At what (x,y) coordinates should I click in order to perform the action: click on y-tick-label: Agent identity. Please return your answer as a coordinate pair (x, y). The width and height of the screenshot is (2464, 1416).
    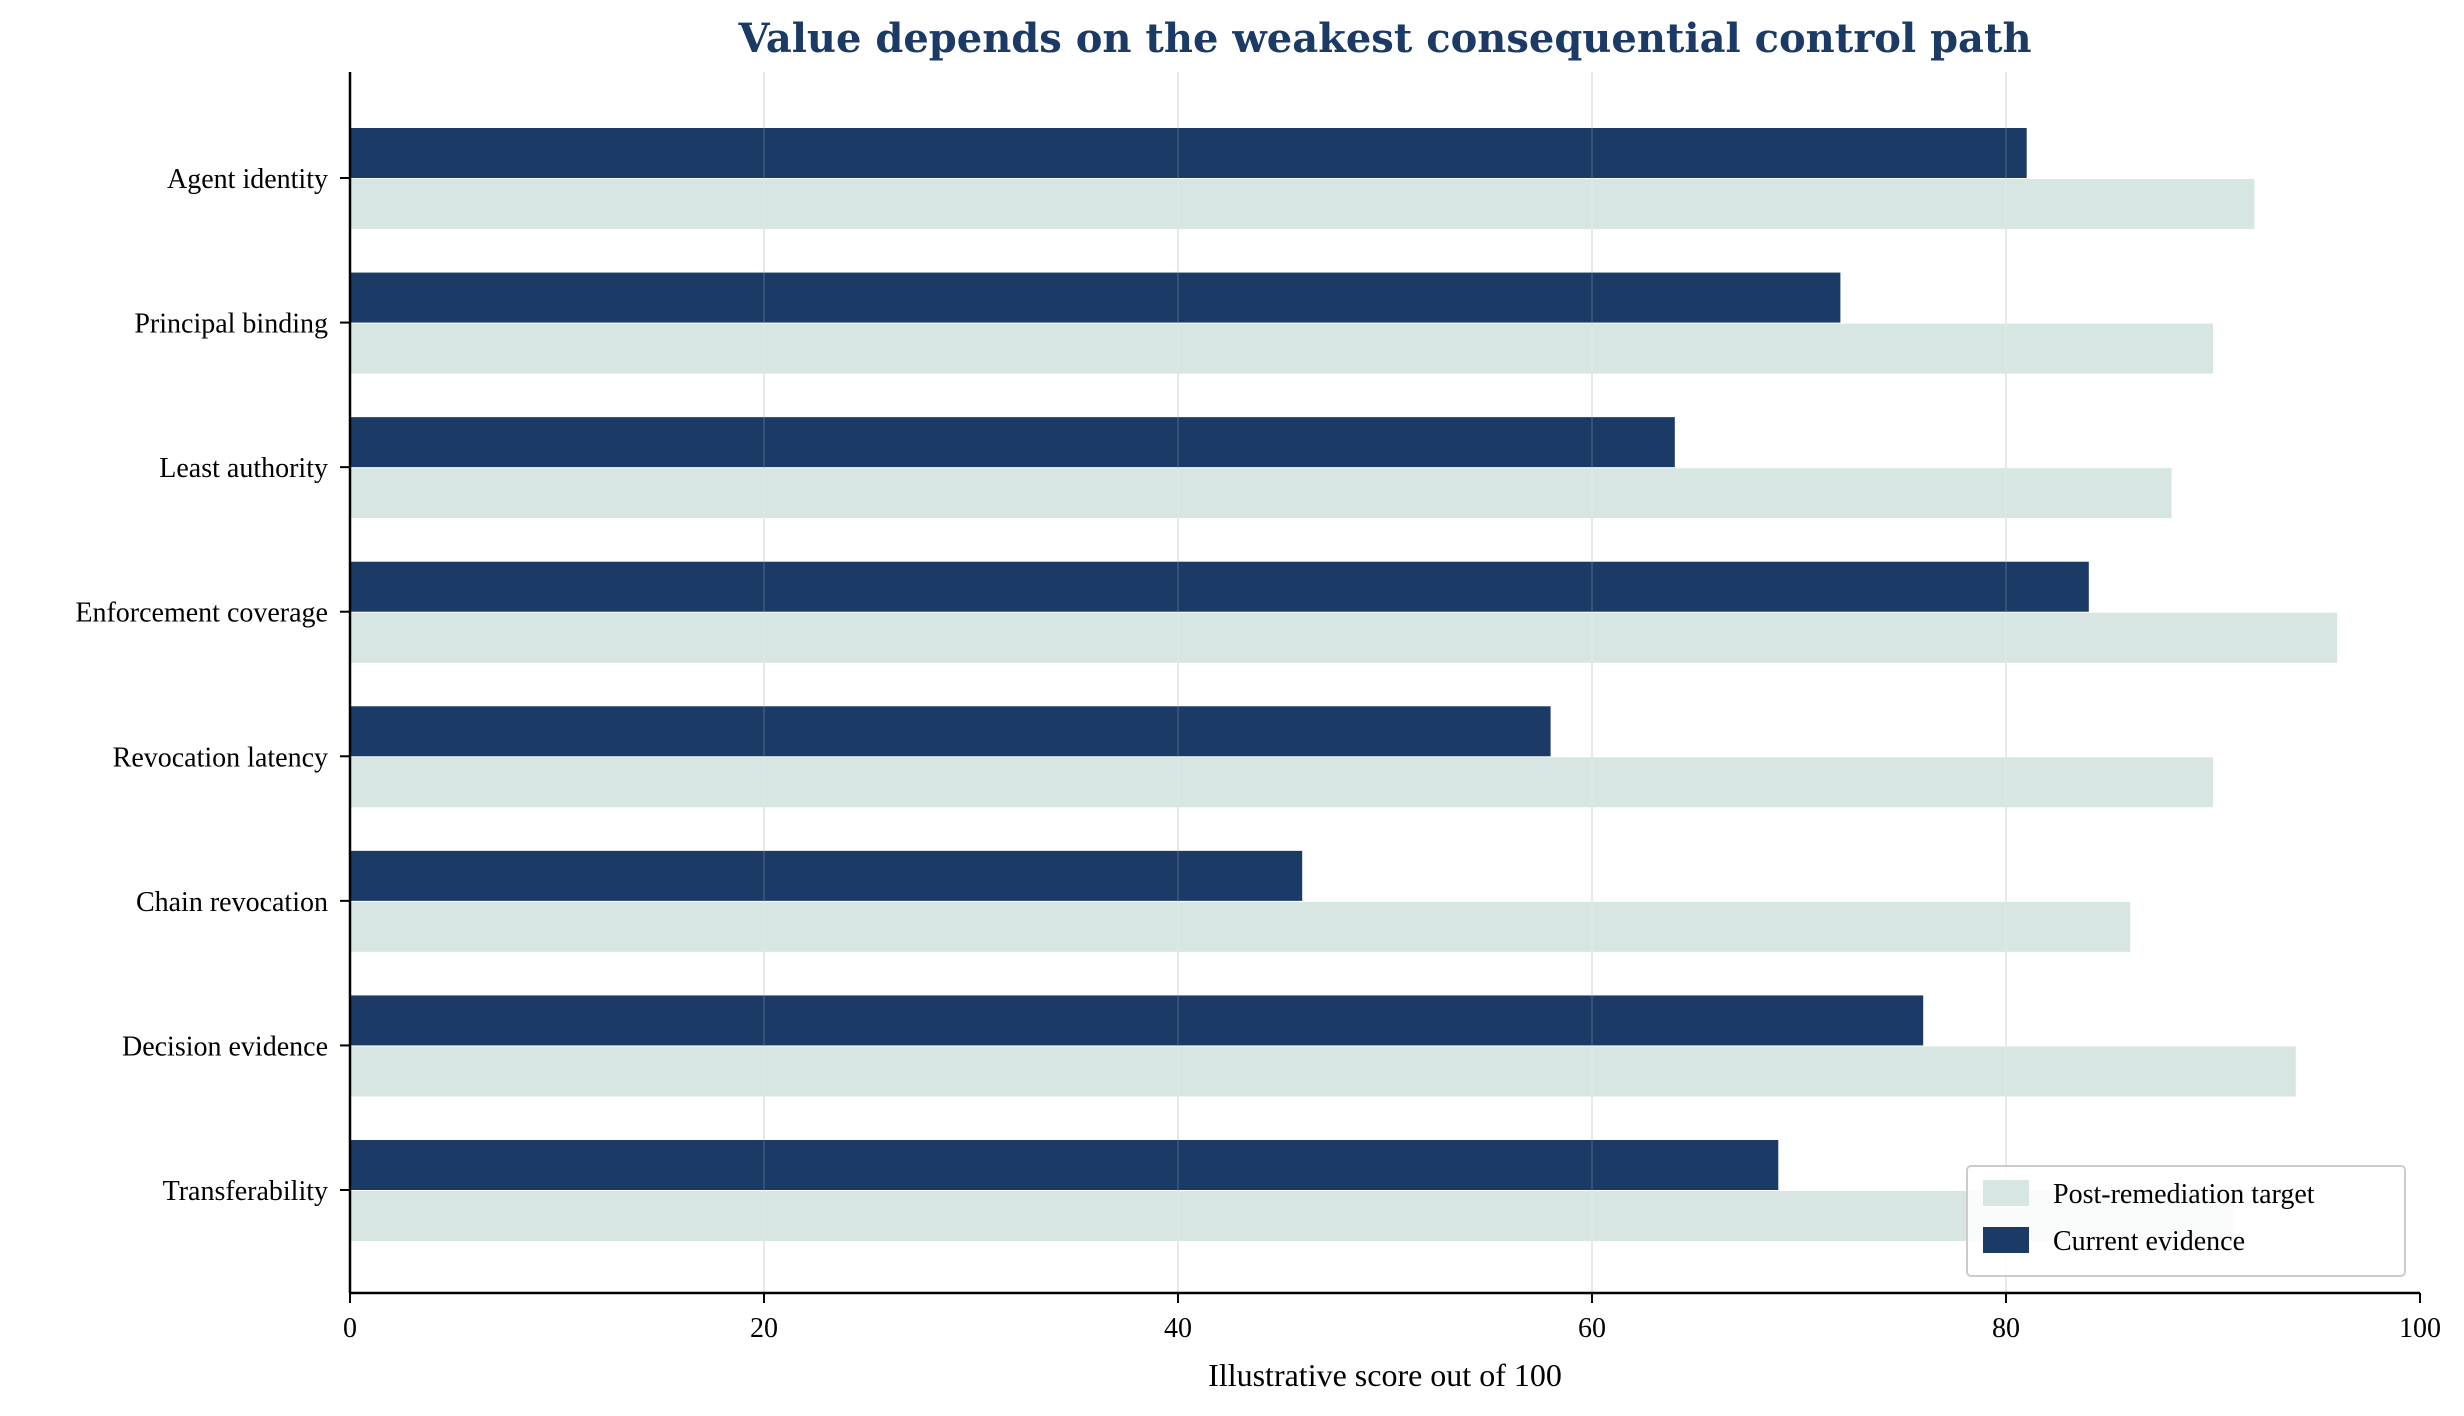
    Looking at the image, I should click on (247, 179).